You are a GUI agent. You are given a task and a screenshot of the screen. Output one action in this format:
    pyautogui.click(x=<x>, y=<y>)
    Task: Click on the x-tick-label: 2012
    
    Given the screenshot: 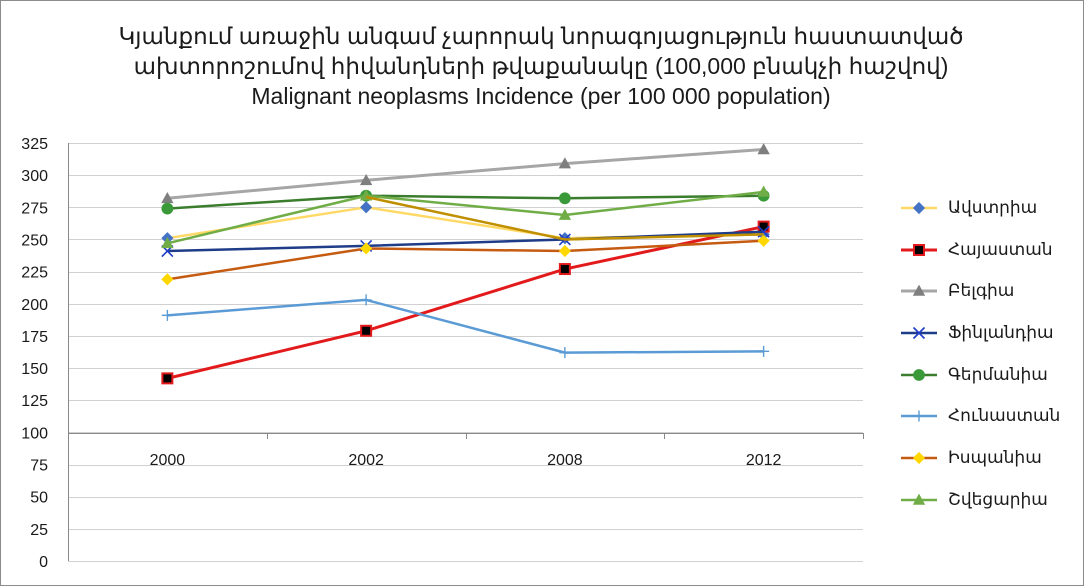 What is the action you would take?
    pyautogui.click(x=764, y=460)
    